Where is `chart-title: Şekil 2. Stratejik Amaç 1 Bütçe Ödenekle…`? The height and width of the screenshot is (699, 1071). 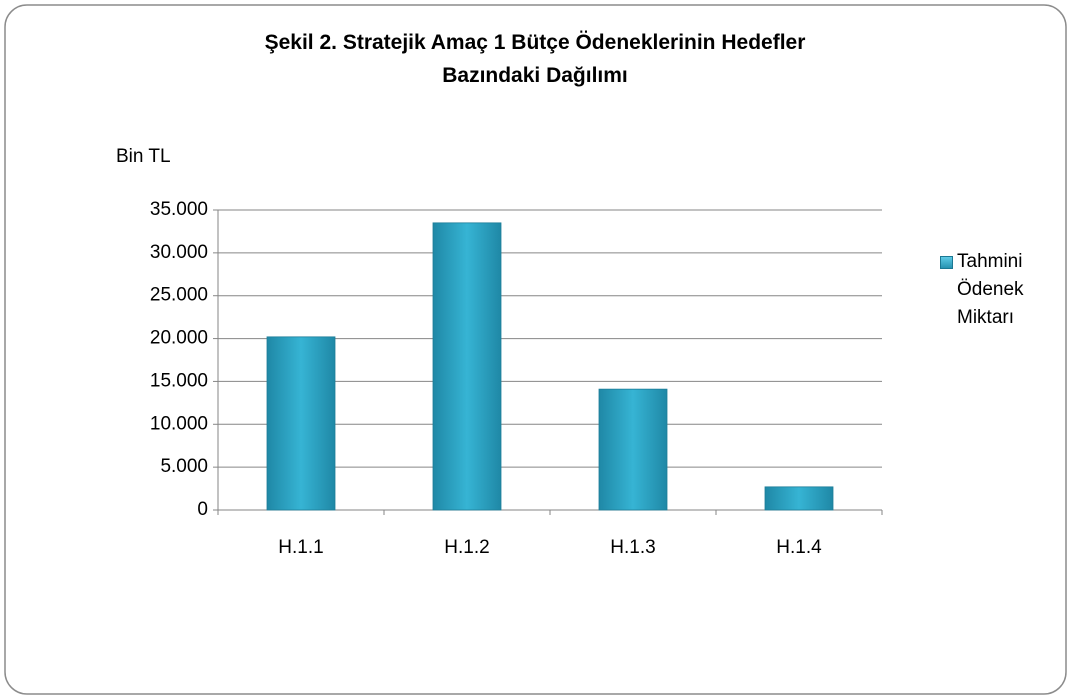
chart-title: Şekil 2. Stratejik Amaç 1 Bütçe Ödenekle… is located at coordinates (535, 59).